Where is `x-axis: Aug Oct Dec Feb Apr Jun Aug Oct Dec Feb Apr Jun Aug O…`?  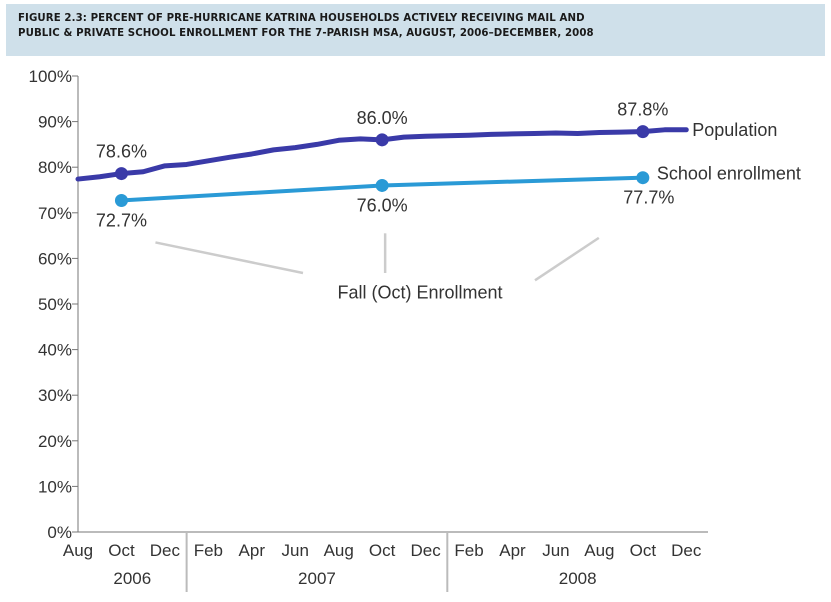 x-axis: Aug Oct Dec Feb Apr Jun Aug Oct Dec Feb Apr Jun Aug O… is located at coordinates (385, 561).